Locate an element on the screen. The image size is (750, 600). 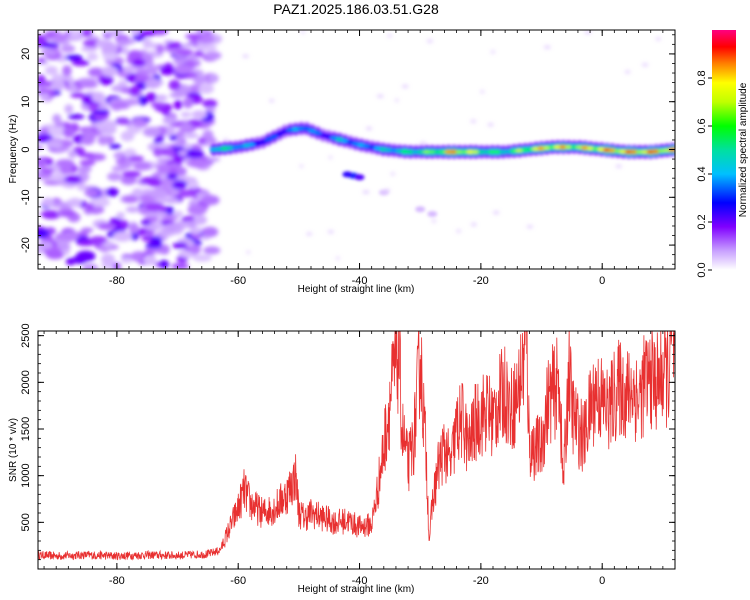
x-tick-label: -60 is located at coordinates (238, 281).